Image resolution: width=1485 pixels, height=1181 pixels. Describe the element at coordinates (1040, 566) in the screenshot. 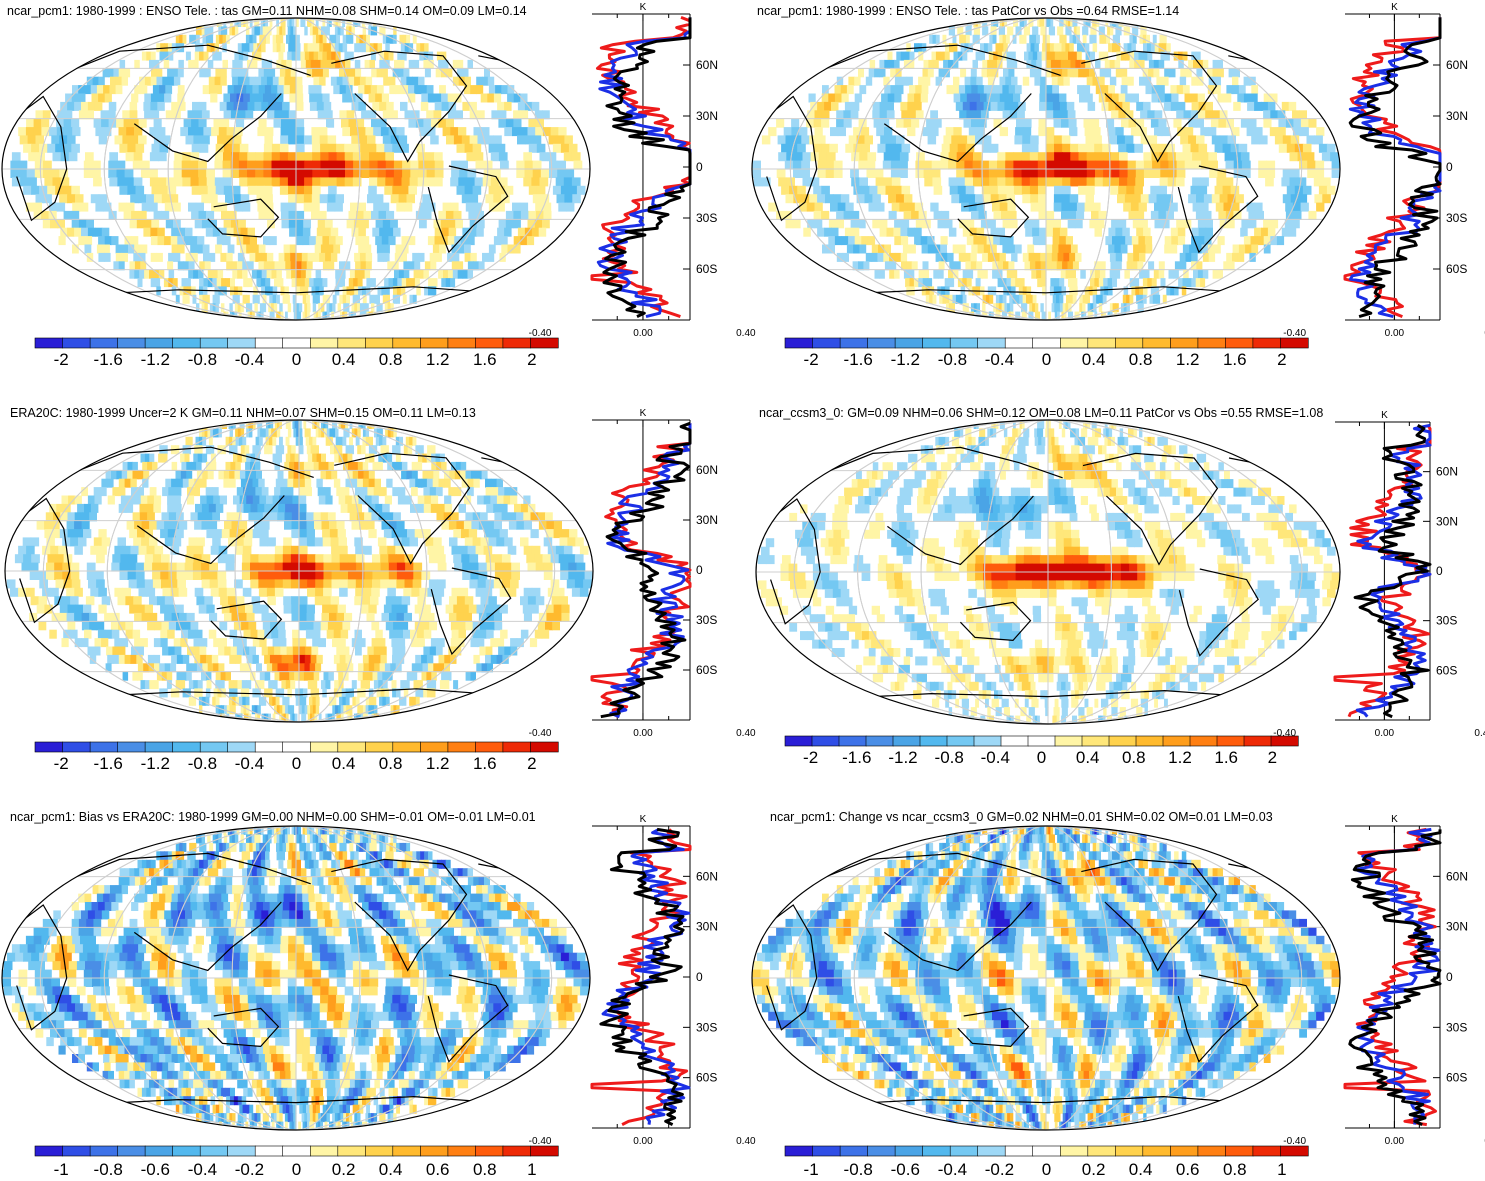

I see `coastlines` at that location.